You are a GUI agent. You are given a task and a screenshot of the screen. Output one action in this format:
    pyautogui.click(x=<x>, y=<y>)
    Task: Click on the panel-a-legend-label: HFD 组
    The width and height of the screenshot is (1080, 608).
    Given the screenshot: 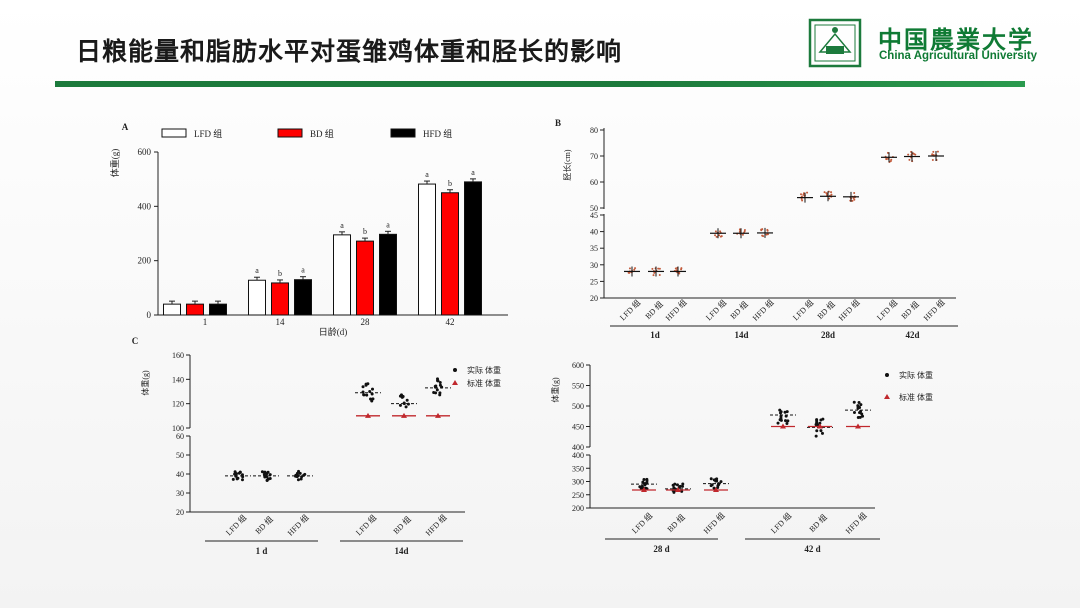 What is the action you would take?
    pyautogui.click(x=437, y=133)
    